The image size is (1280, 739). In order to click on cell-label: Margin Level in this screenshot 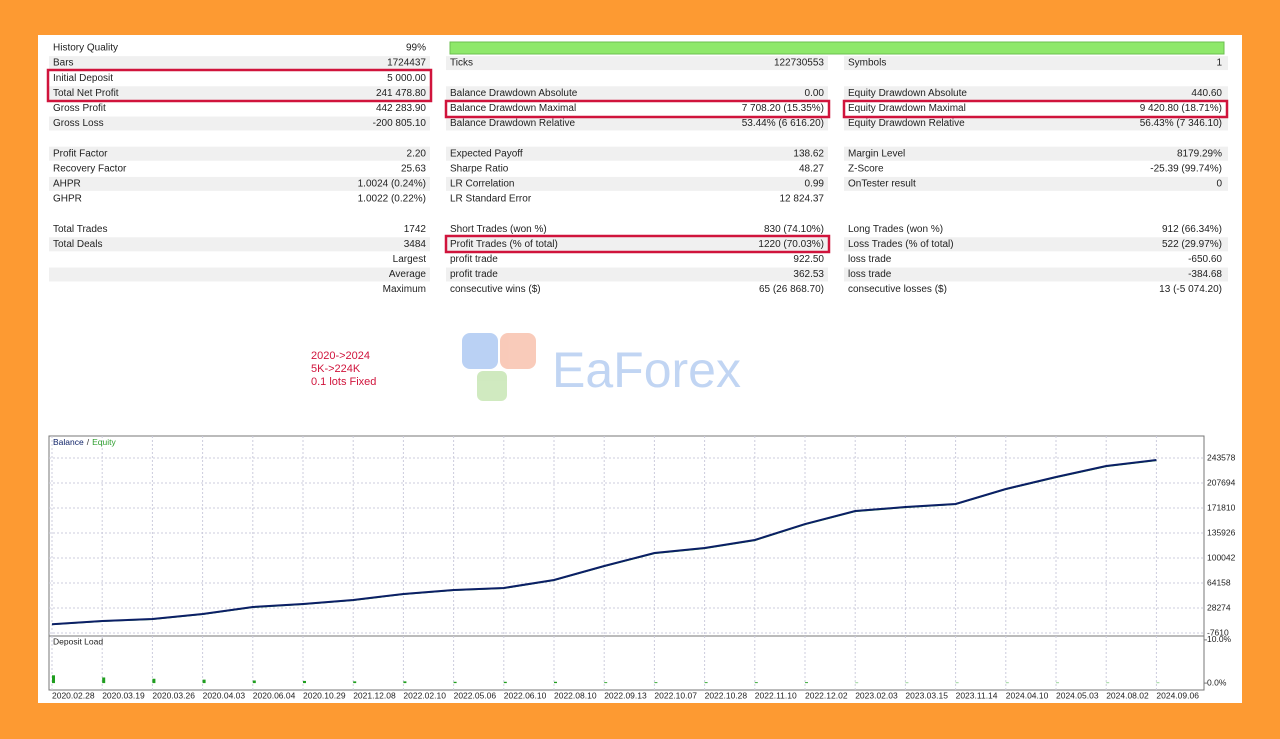, I will do `click(876, 153)`.